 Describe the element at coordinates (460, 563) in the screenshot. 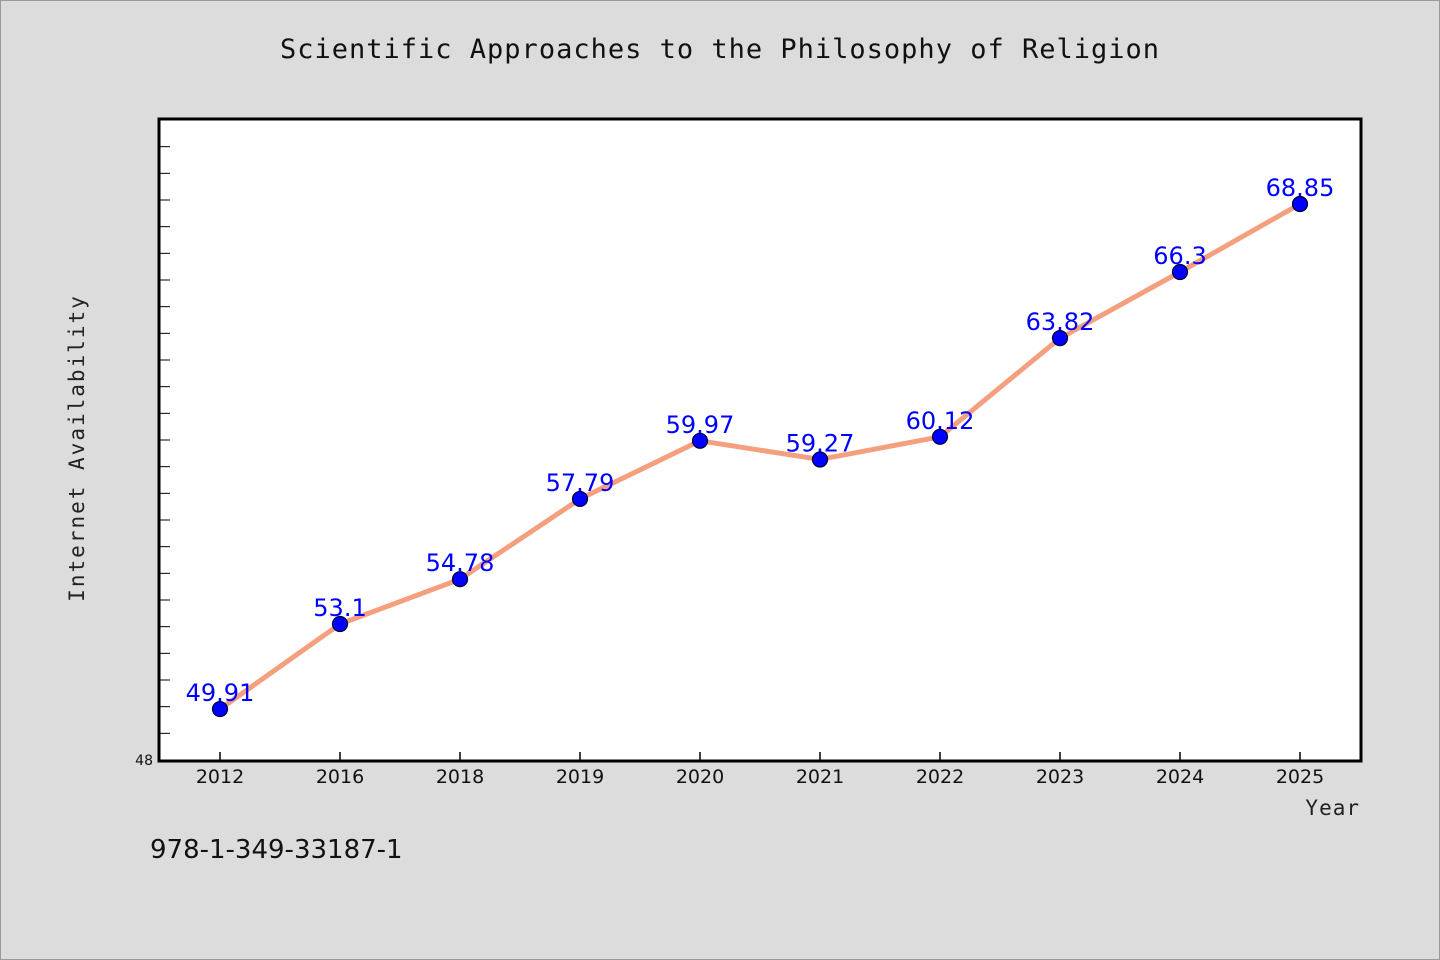

I see `data-label: 54.78` at that location.